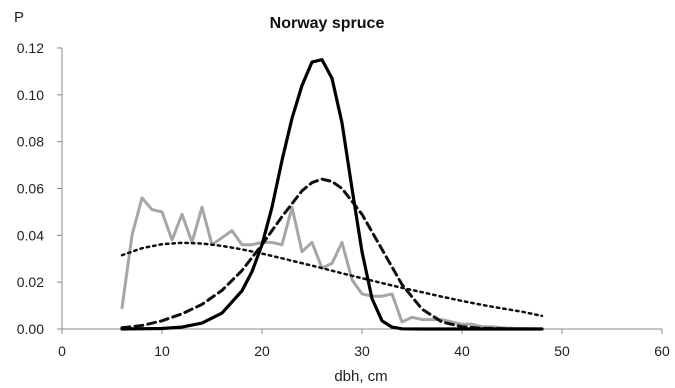 This screenshot has height=388, width=675. What do you see at coordinates (30, 48) in the screenshot?
I see `y-tick-label: 0.12` at bounding box center [30, 48].